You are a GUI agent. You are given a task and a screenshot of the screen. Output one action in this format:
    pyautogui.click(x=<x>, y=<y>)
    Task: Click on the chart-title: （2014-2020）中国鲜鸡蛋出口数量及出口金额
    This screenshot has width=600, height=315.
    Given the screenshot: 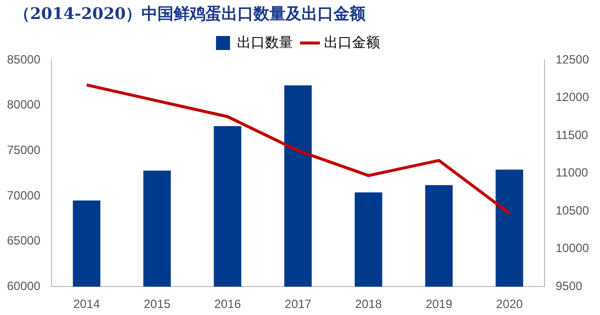 What is the action you would take?
    pyautogui.click(x=190, y=14)
    